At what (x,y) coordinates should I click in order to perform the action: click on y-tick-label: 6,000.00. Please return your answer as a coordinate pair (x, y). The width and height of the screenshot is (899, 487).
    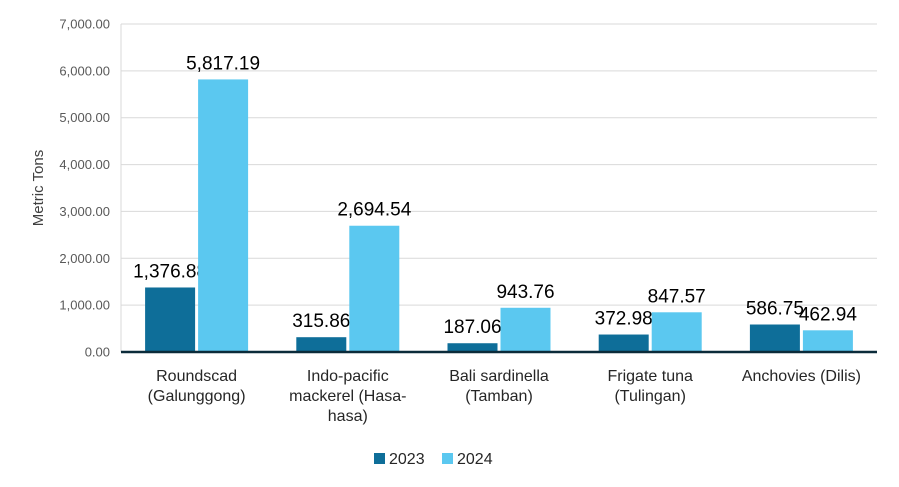
    Looking at the image, I should click on (84, 70).